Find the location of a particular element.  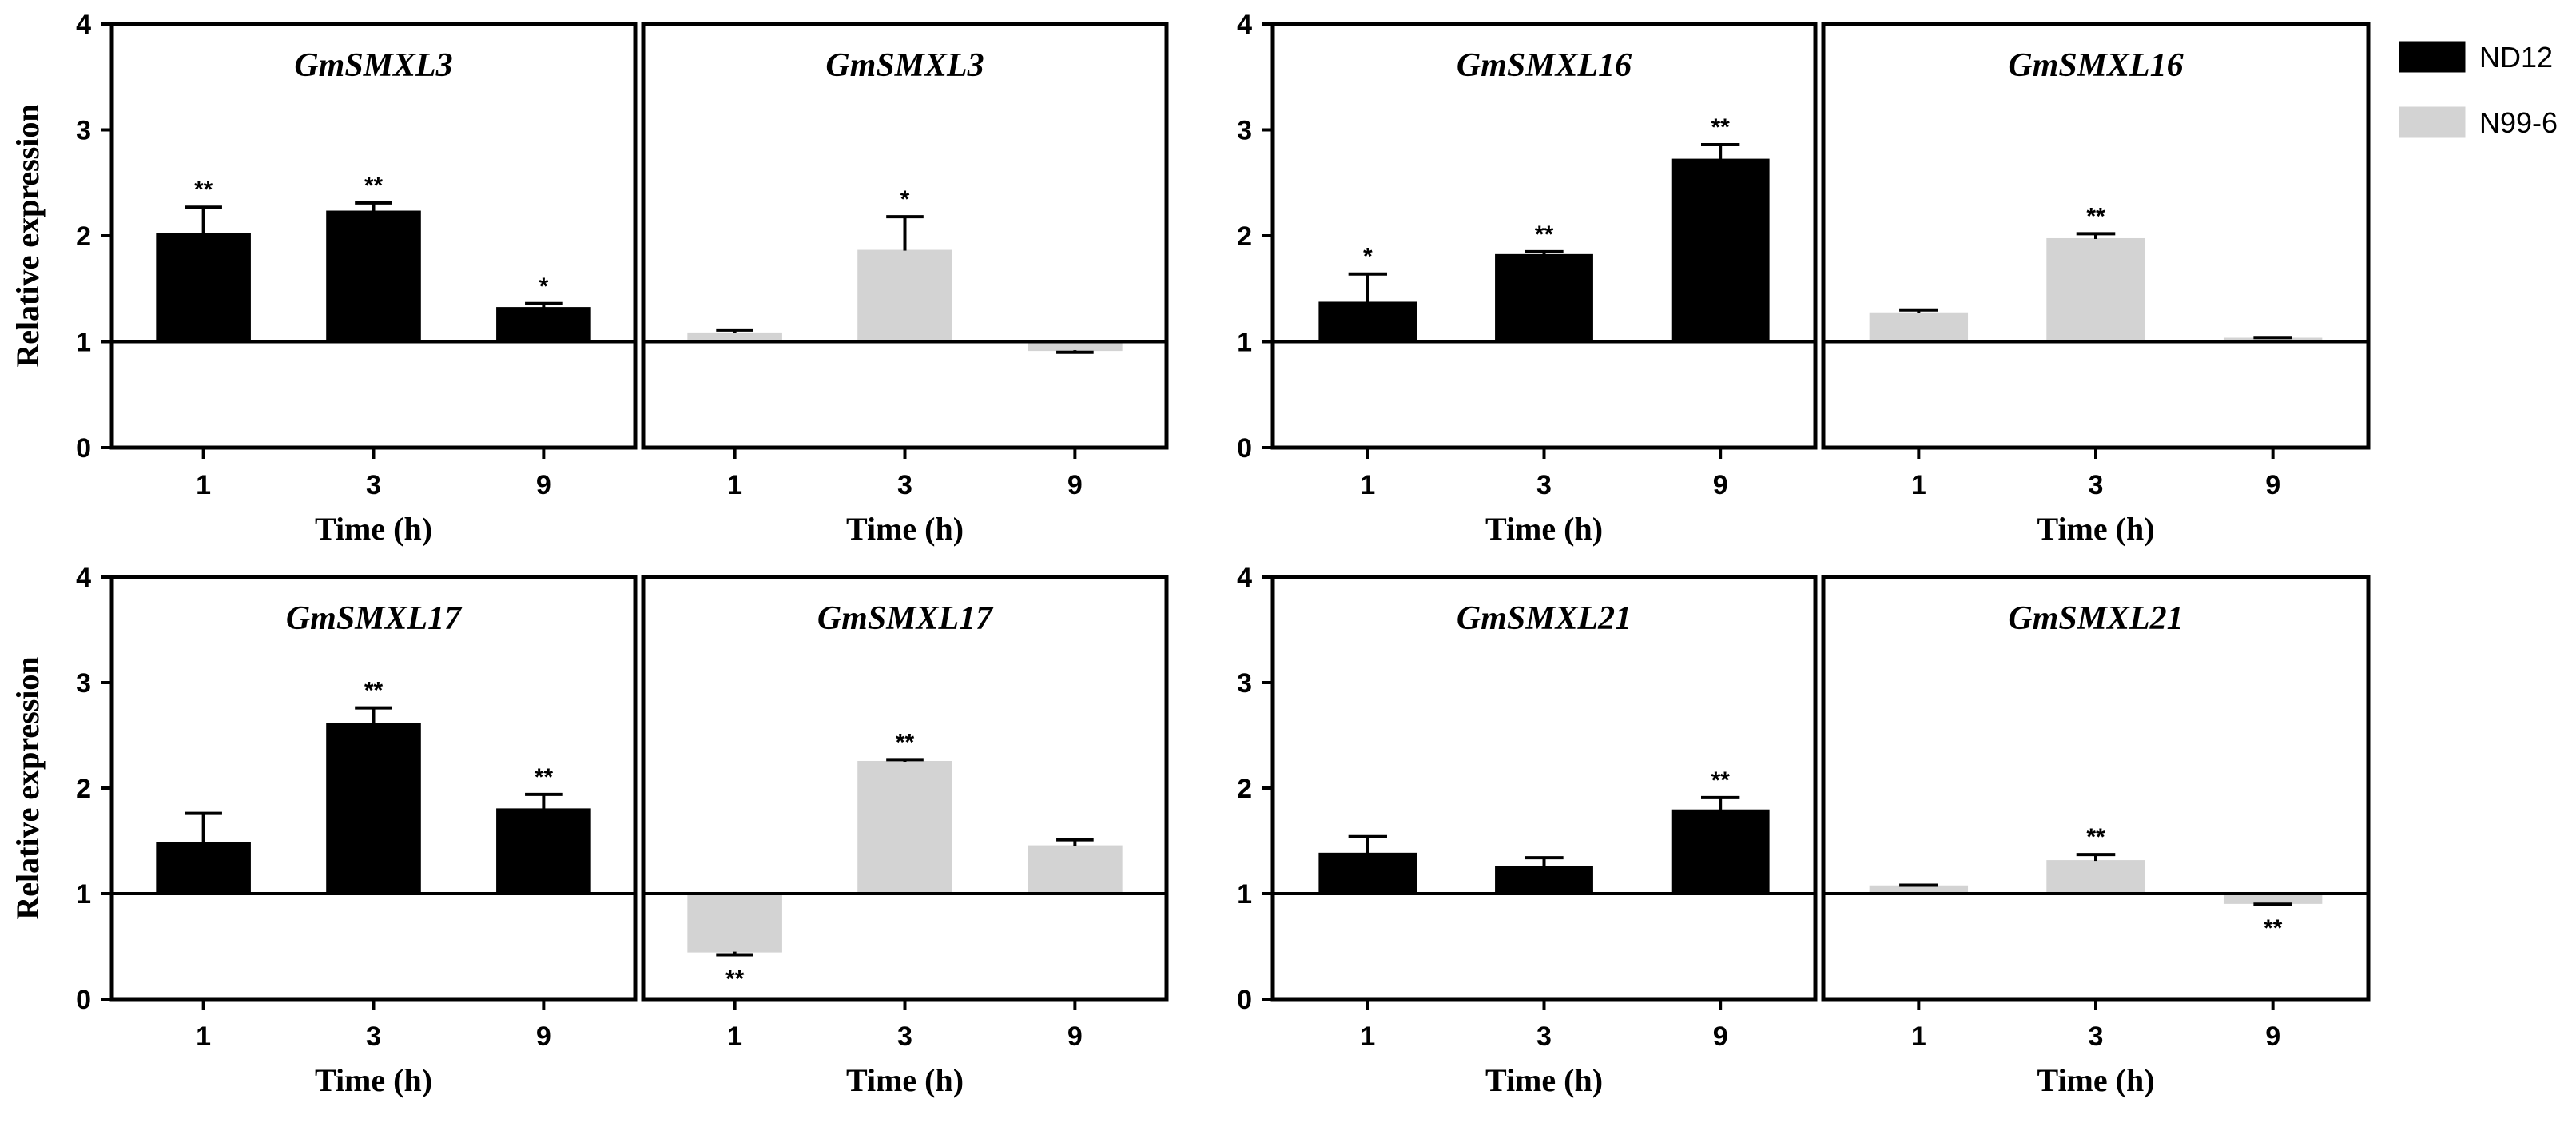

panel-title: GmSMXL3 is located at coordinates (904, 65).